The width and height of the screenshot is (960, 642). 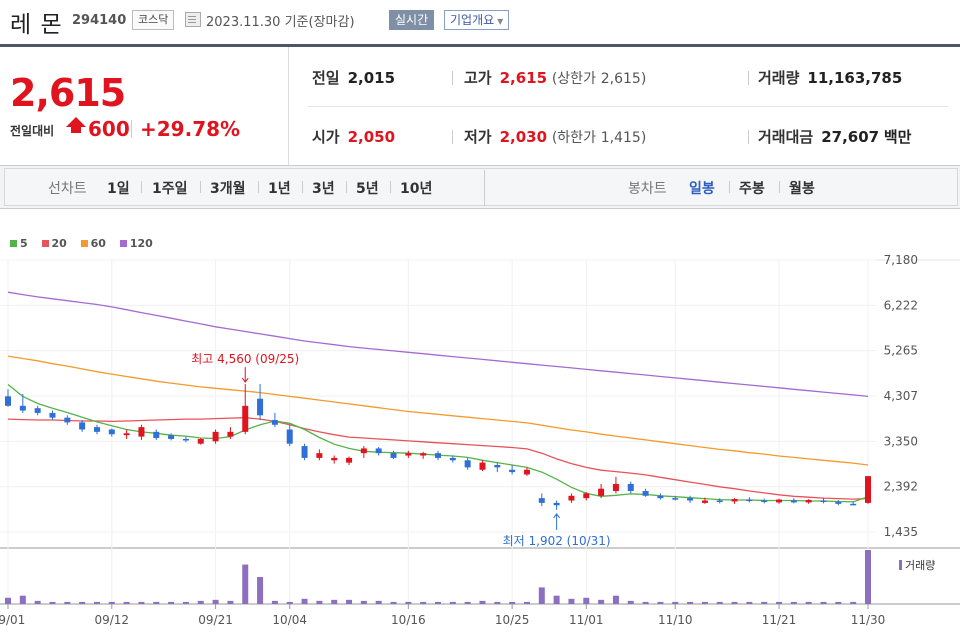 What do you see at coordinates (408, 620) in the screenshot?
I see `x-tick-label: 10/16` at bounding box center [408, 620].